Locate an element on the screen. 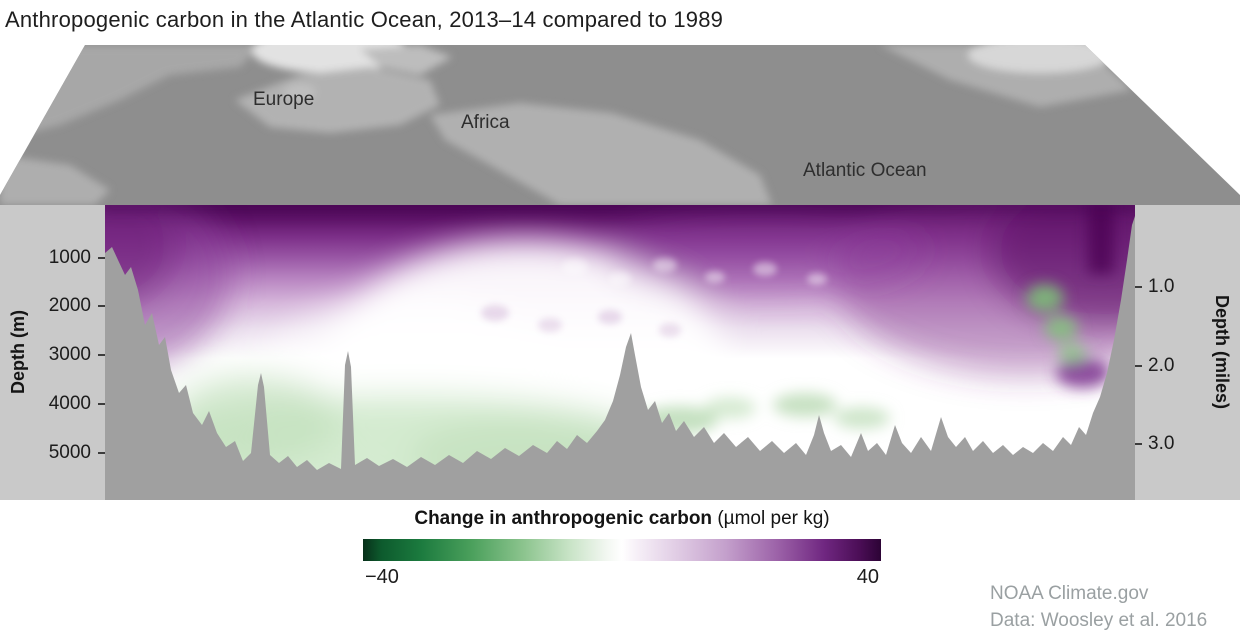 This screenshot has height=640, width=1240. left-axis: Depth (m) 1000 2000 3000 4000 5000 is located at coordinates (52, 352).